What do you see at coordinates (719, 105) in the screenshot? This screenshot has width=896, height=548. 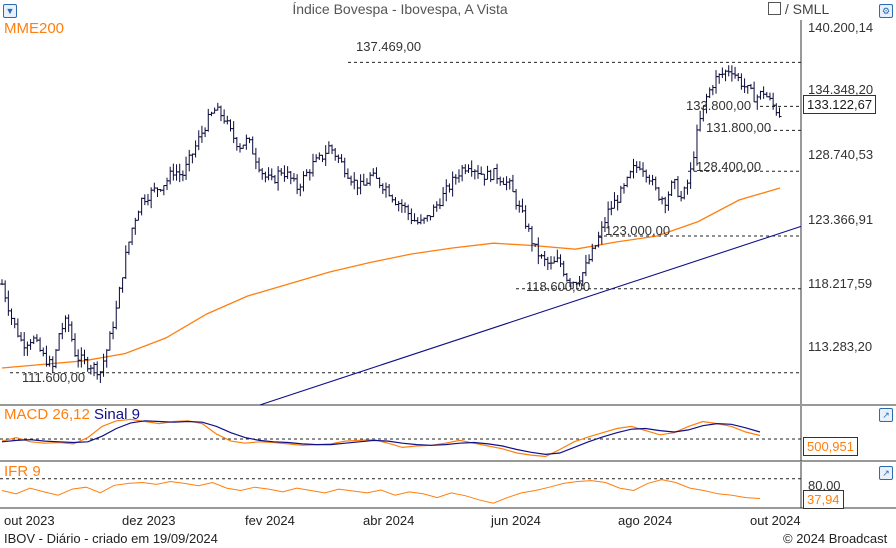 I see `level-label: 133.800,00` at bounding box center [719, 105].